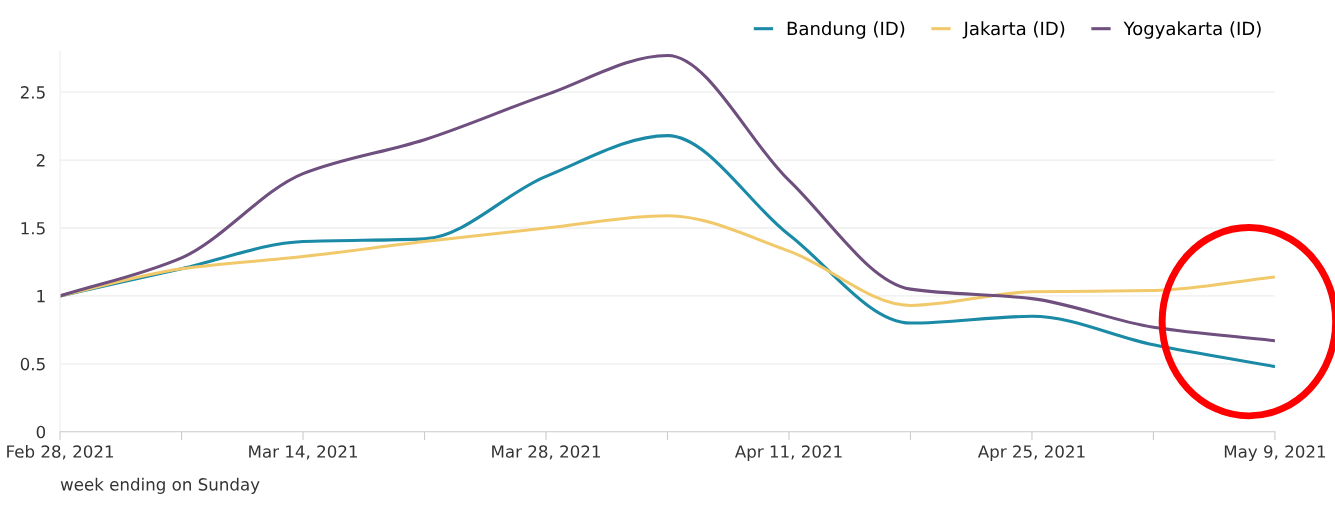 Image resolution: width=1335 pixels, height=514 pixels. I want to click on y-tick-label: 2.5, so click(32, 92).